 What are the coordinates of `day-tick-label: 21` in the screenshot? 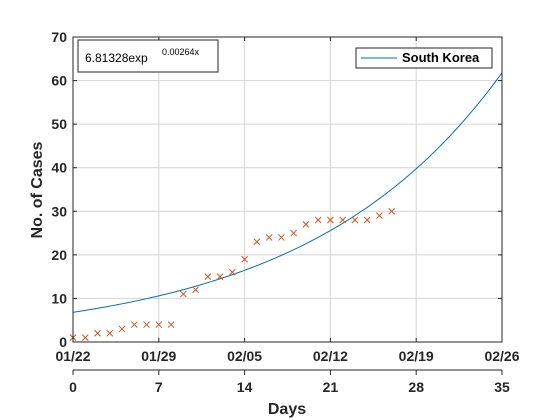 It's located at (331, 387).